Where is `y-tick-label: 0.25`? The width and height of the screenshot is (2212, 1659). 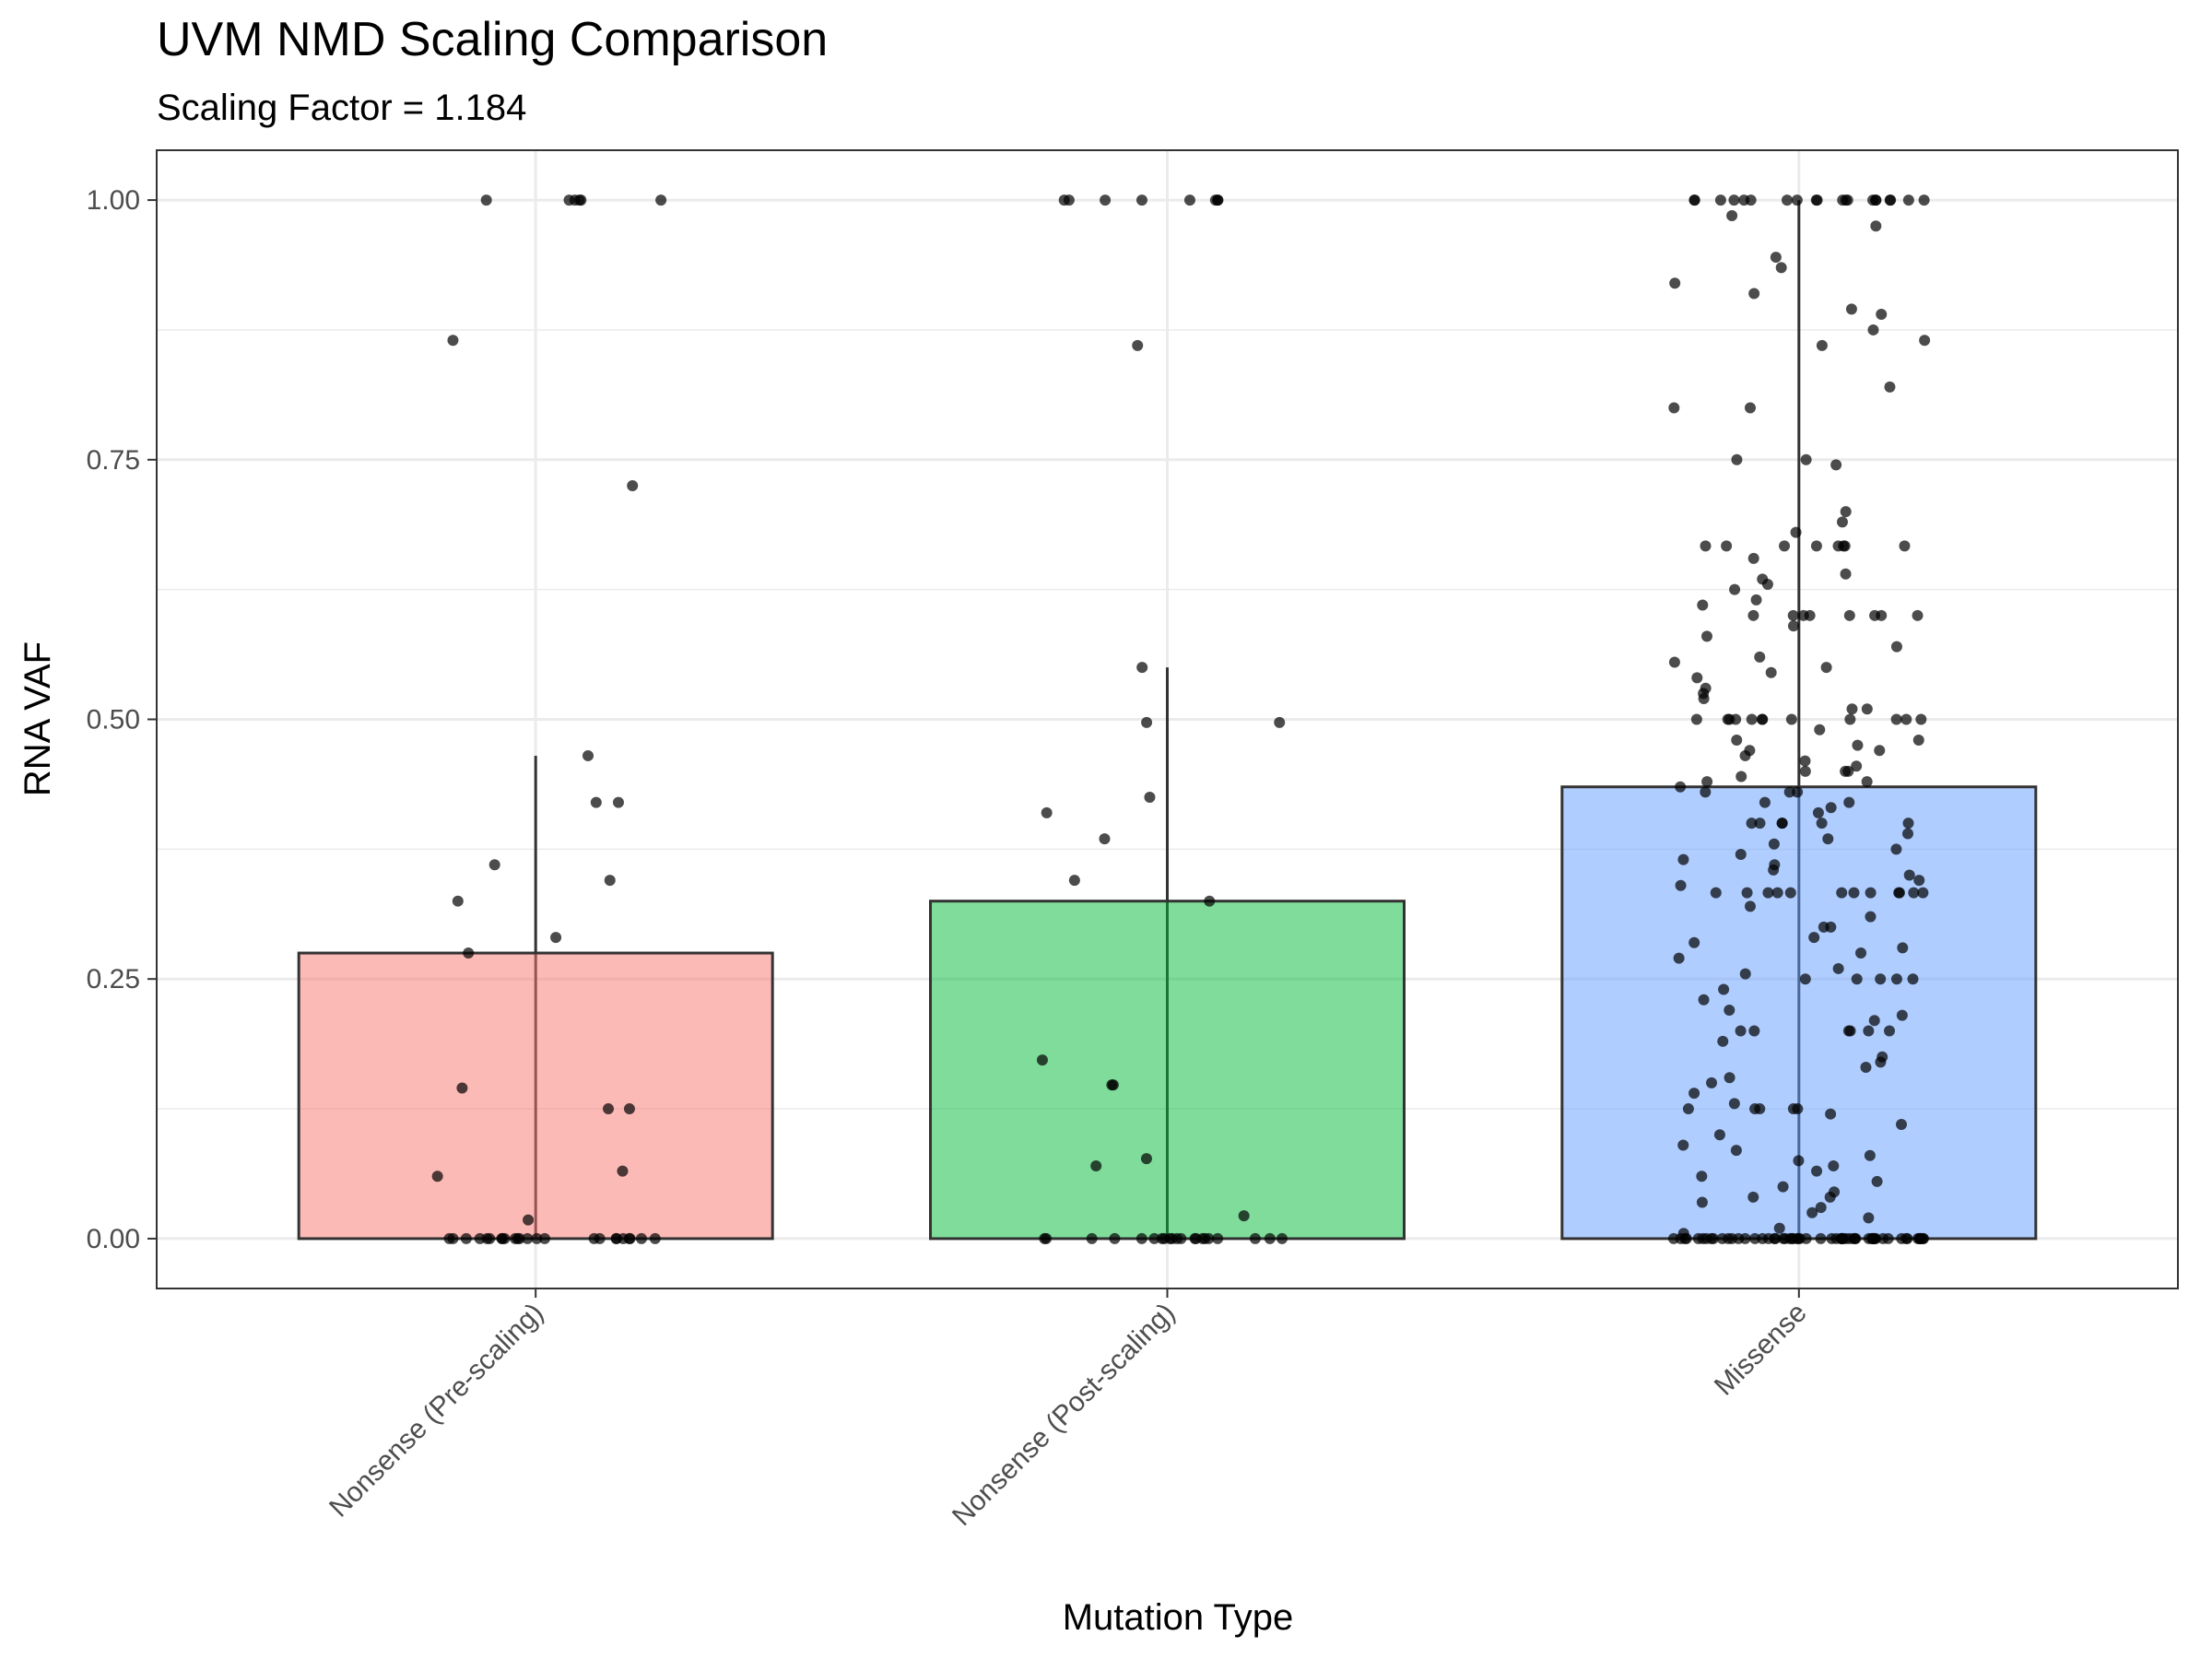
y-tick-label: 0.25 is located at coordinates (113, 979).